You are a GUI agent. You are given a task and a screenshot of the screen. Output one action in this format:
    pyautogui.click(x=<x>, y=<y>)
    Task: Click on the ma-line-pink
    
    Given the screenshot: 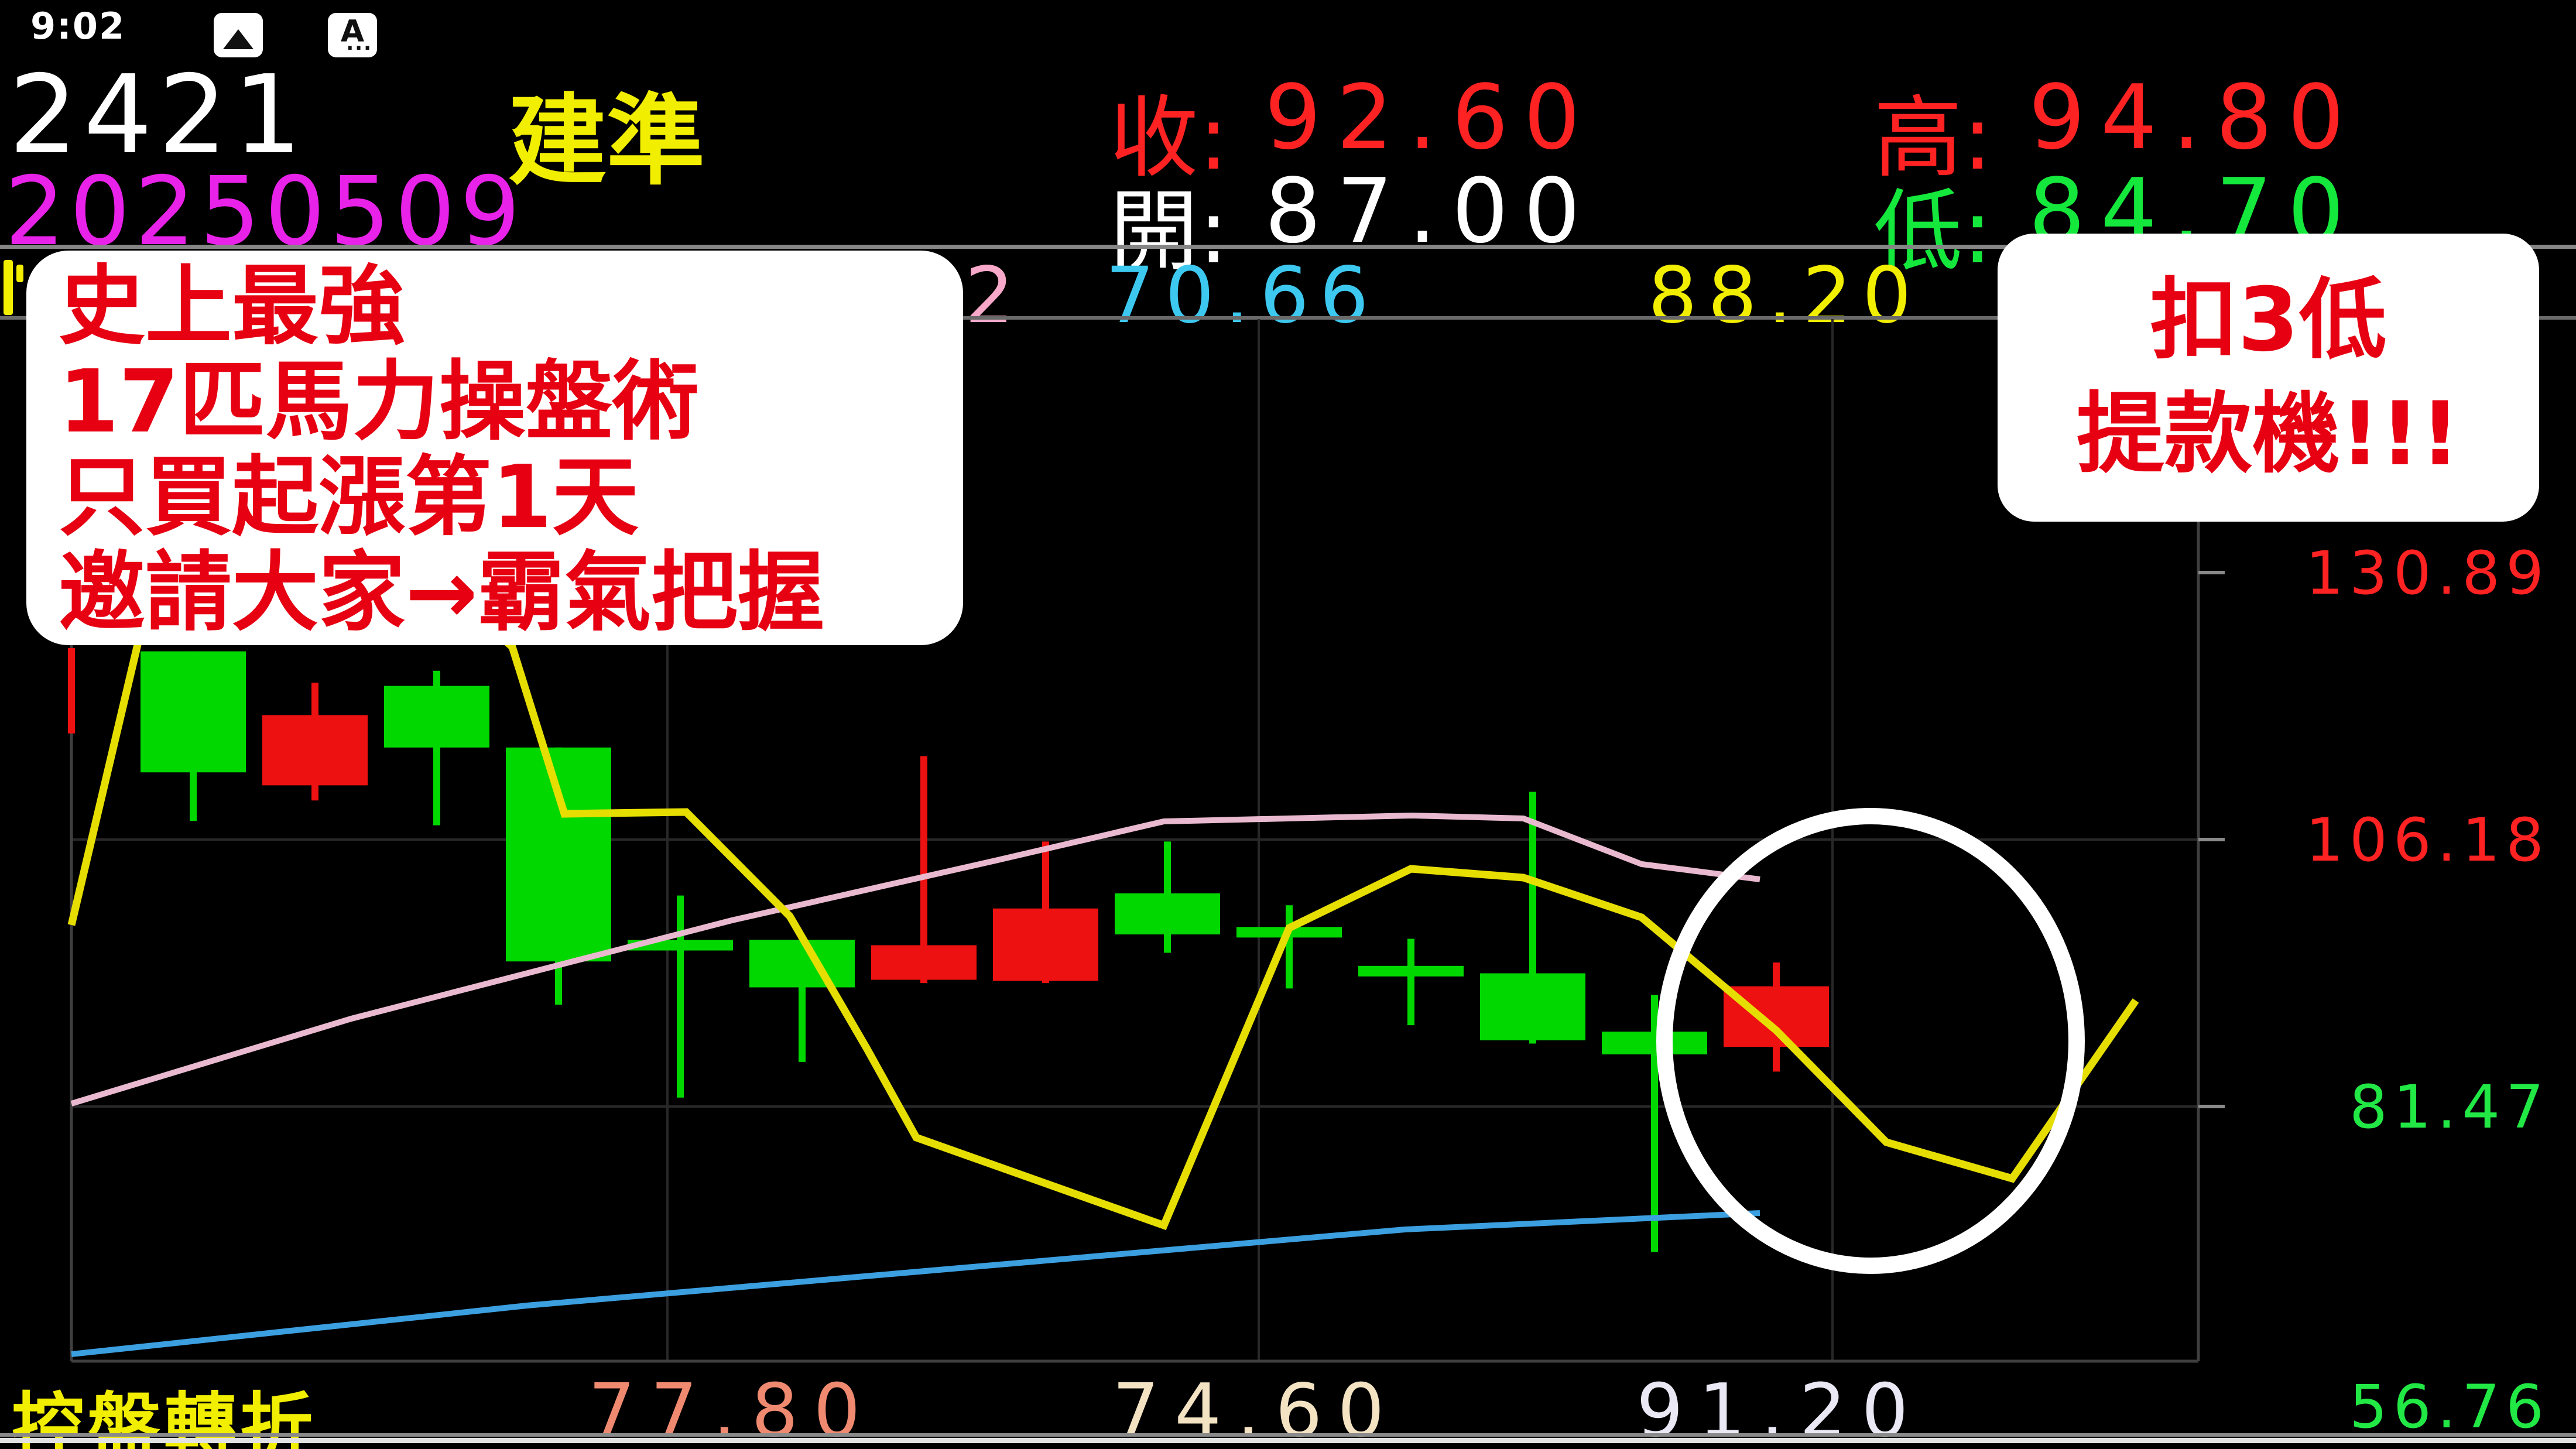 What is the action you would take?
    pyautogui.click(x=915, y=959)
    